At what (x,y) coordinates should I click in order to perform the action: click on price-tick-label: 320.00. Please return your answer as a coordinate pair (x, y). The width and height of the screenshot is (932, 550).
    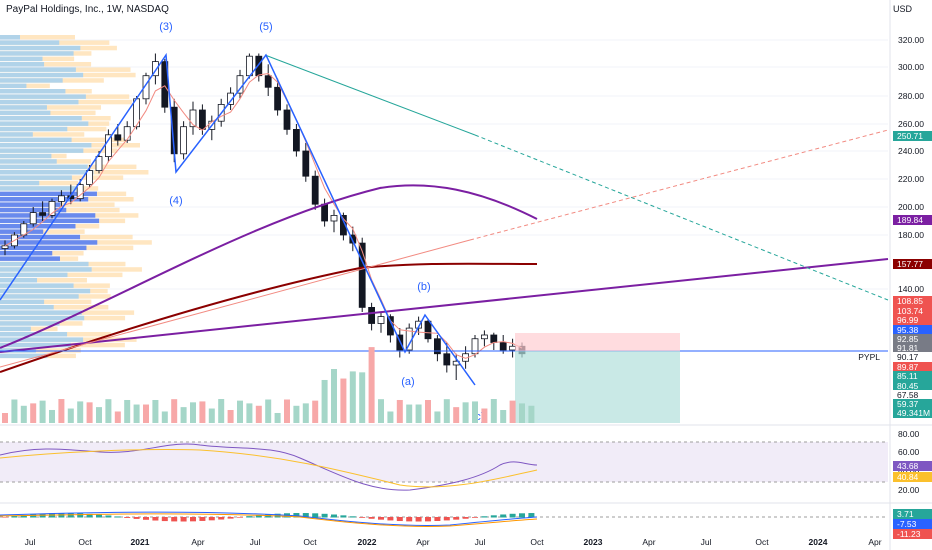
    Looking at the image, I should click on (911, 40).